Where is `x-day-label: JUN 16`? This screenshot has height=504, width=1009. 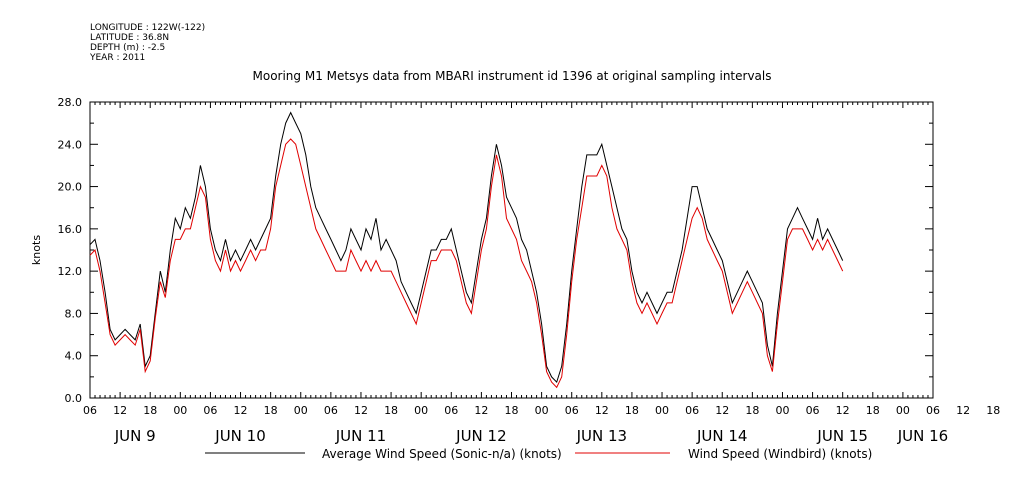
x-day-label: JUN 16 is located at coordinates (922, 436).